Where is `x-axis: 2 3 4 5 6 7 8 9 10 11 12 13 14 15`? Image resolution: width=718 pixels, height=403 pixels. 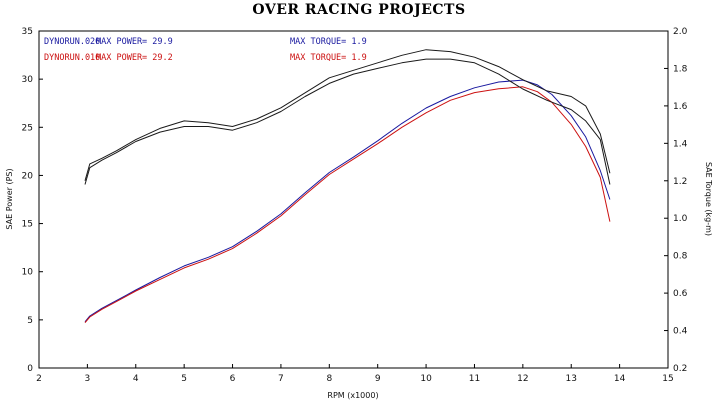
x-axis: 2 3 4 5 6 7 8 9 10 11 12 13 14 15 is located at coordinates (355, 374).